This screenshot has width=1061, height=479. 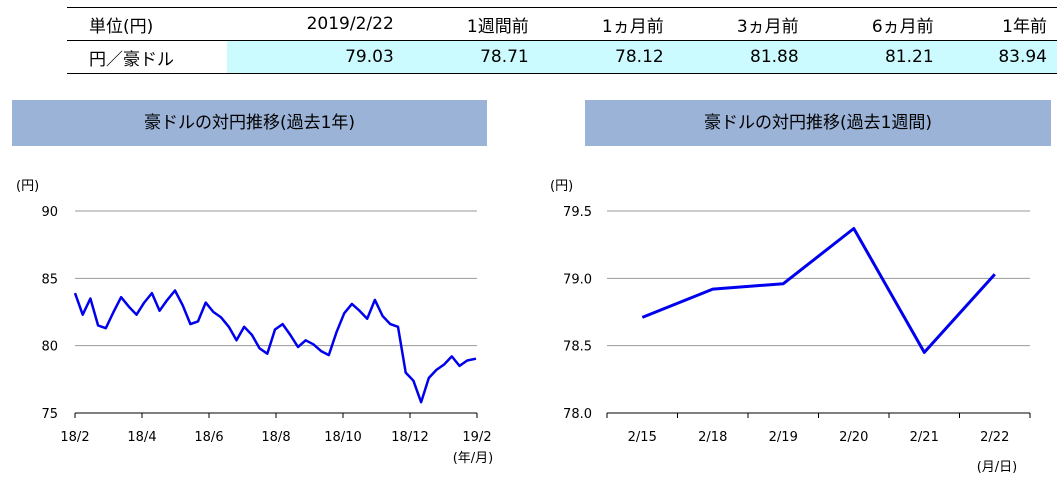 What do you see at coordinates (49, 279) in the screenshot?
I see `chart1-y-tick-label: 85` at bounding box center [49, 279].